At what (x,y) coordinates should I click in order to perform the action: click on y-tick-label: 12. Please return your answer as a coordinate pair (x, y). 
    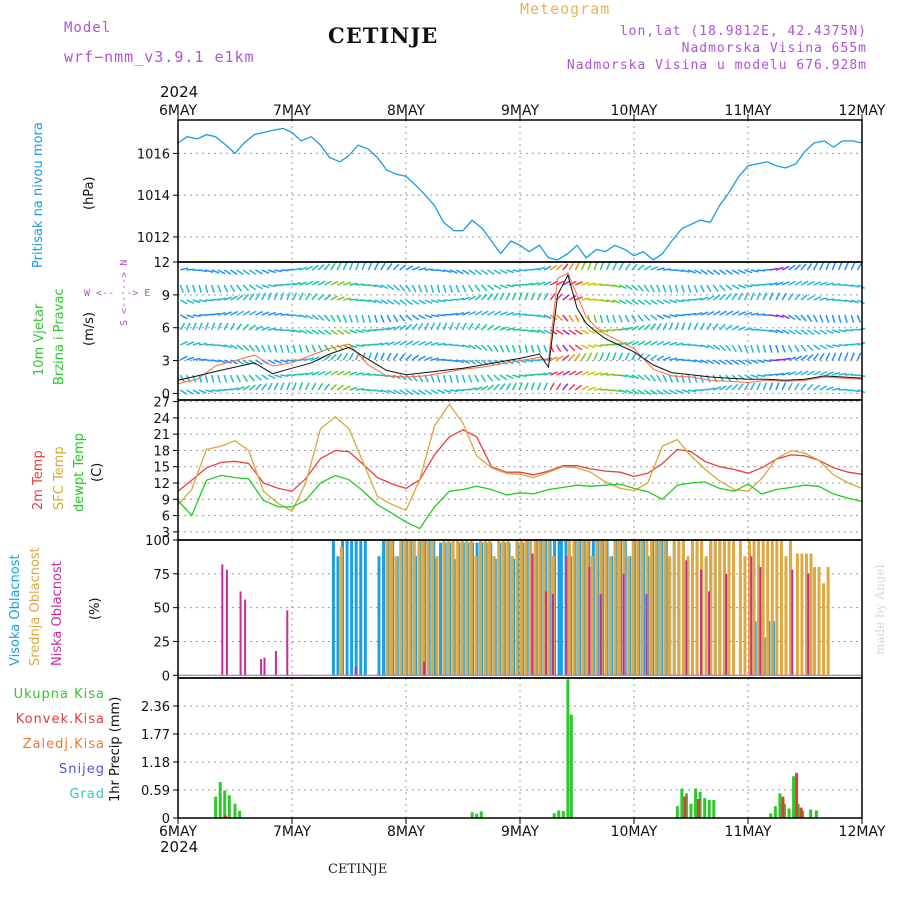
    Looking at the image, I should click on (161, 484).